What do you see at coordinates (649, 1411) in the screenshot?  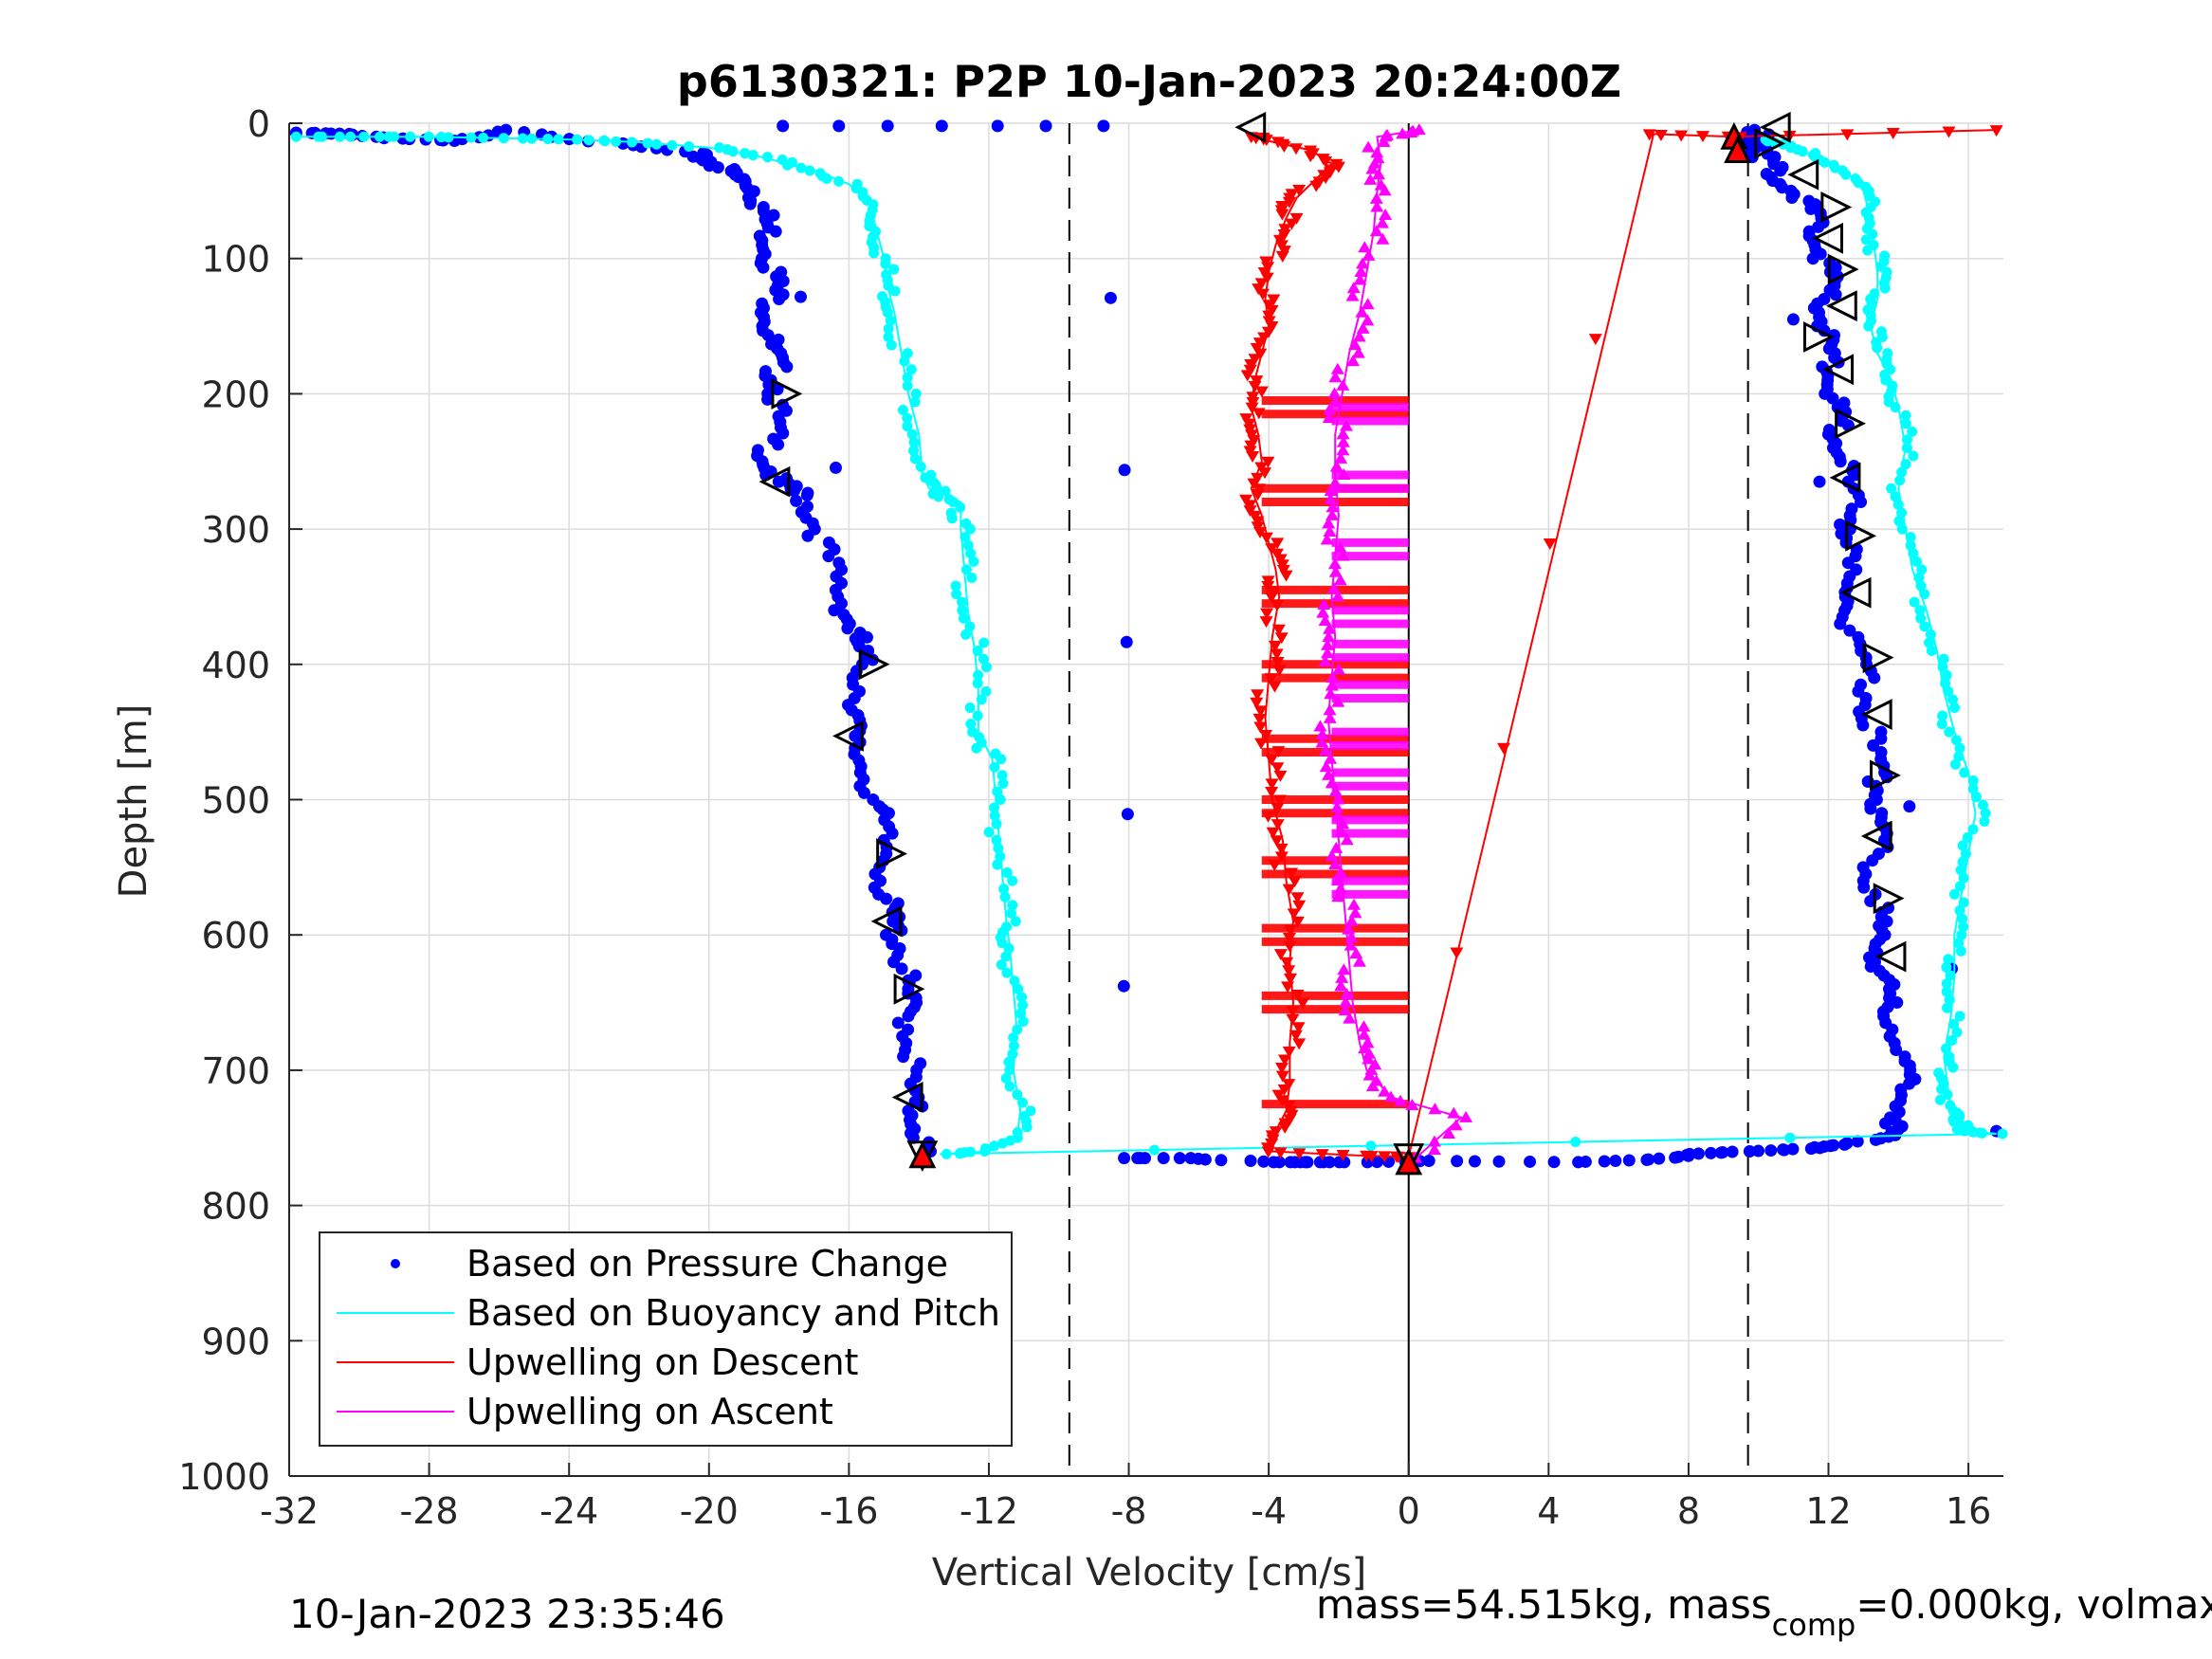 I see `legend-entry: Upwelling on Ascent` at bounding box center [649, 1411].